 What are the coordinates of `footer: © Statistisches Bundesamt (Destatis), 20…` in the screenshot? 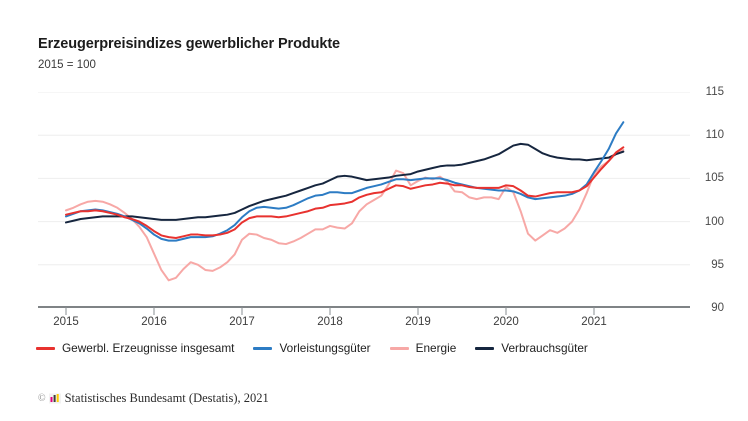 It's located at (153, 398).